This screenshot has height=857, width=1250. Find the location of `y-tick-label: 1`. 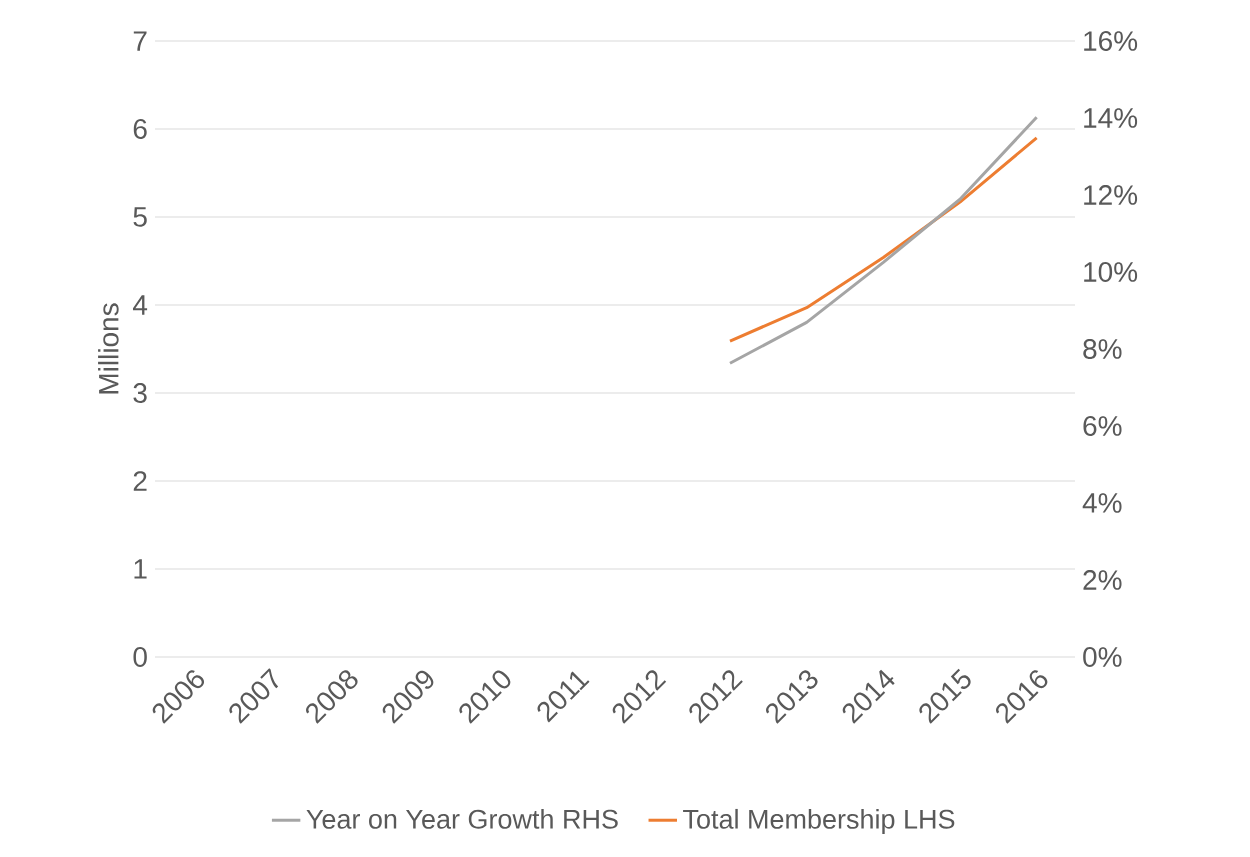

y-tick-label: 1 is located at coordinates (140, 569).